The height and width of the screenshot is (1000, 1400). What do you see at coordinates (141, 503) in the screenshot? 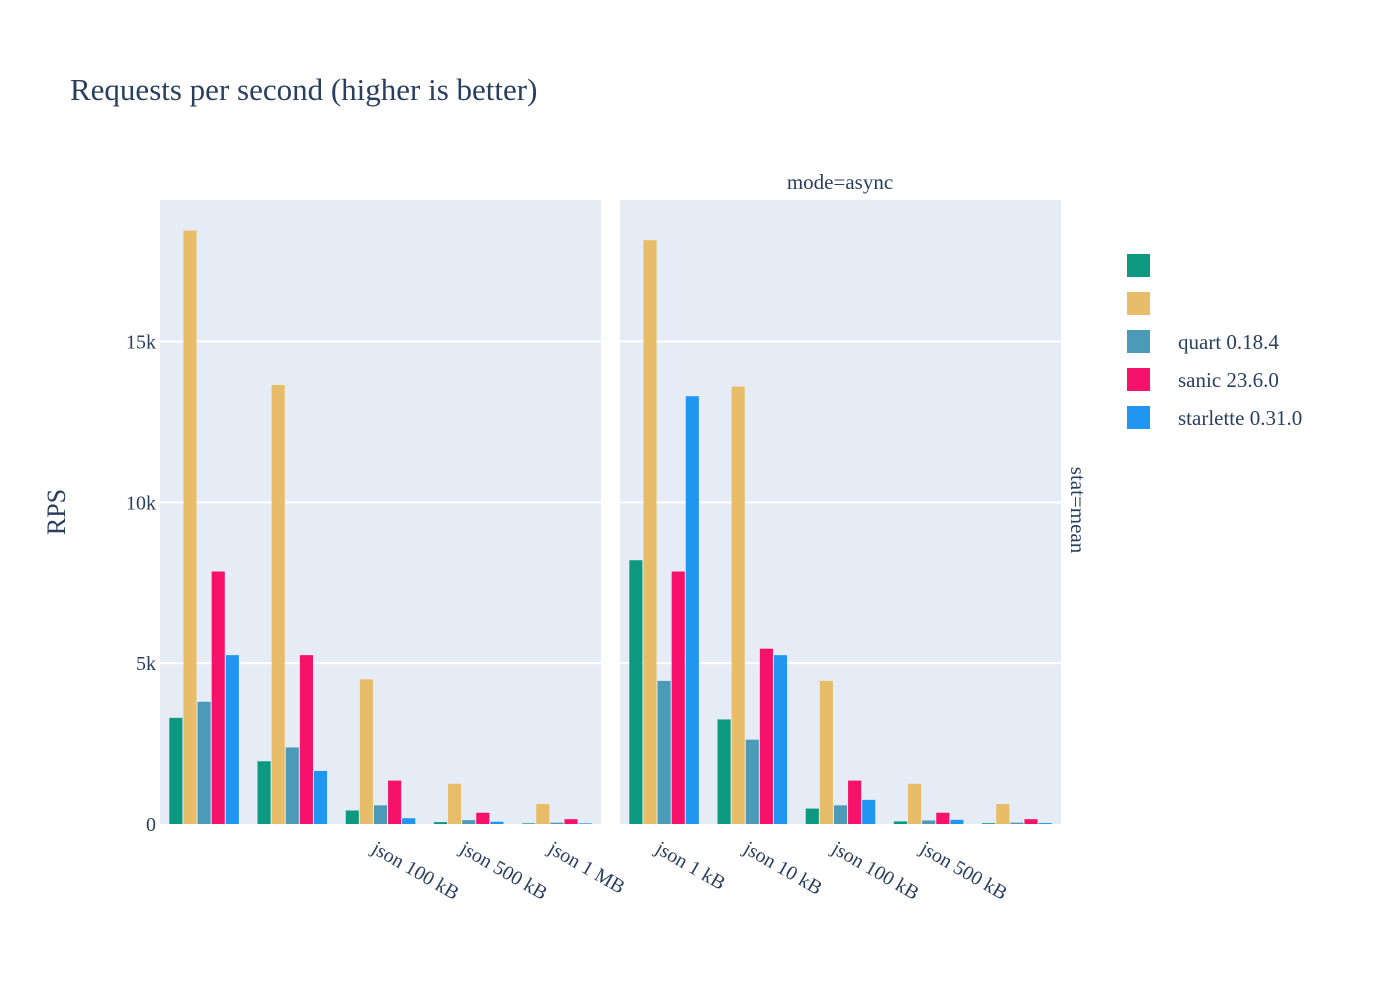
I see `y-tick-label: 10k` at bounding box center [141, 503].